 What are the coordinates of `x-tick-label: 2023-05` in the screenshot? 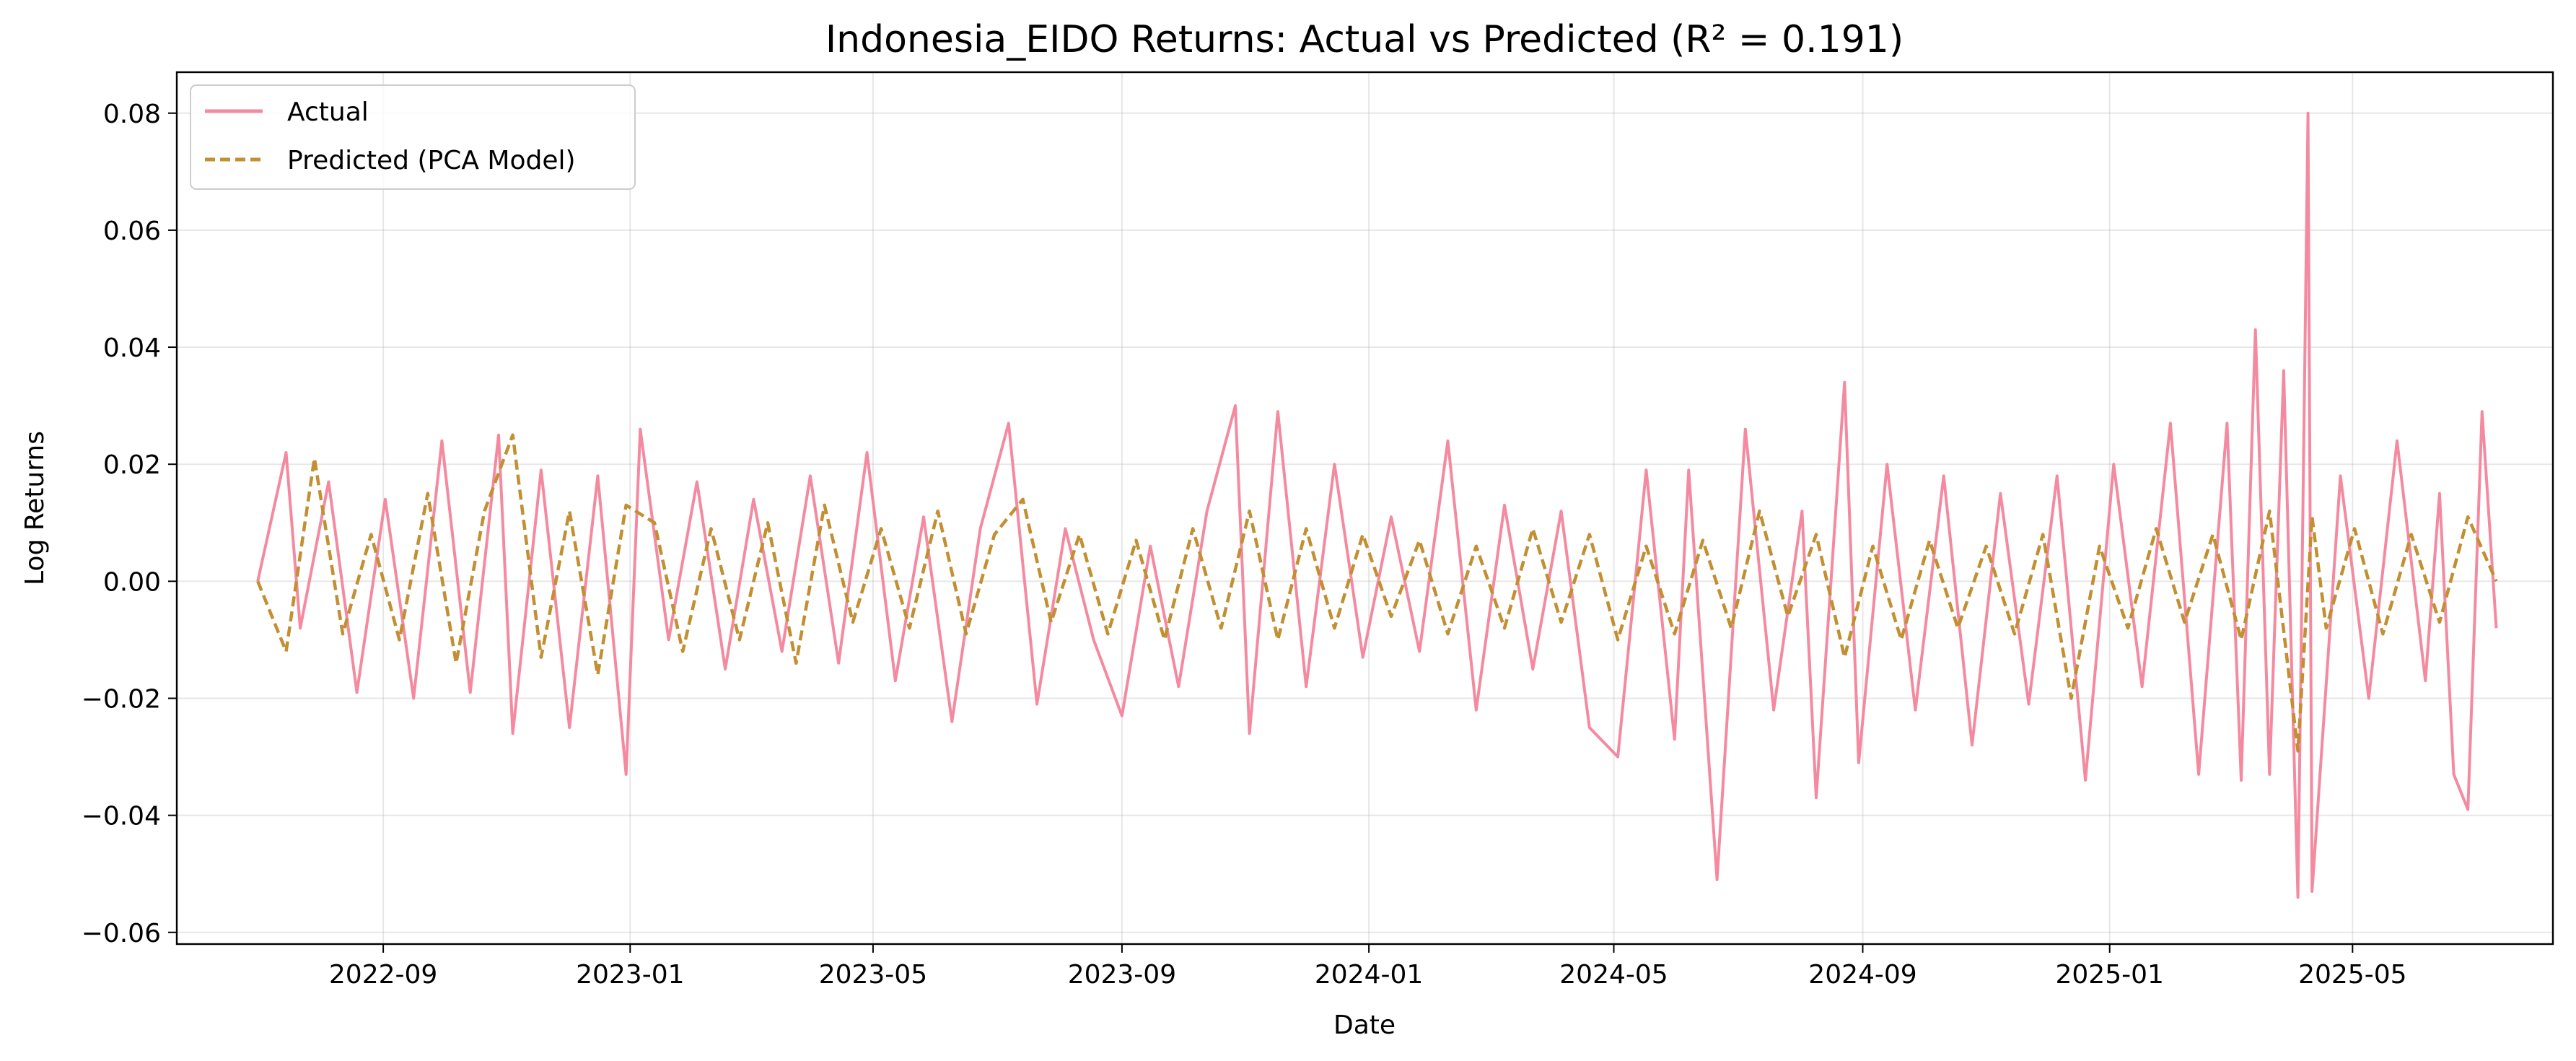 It's located at (873, 975).